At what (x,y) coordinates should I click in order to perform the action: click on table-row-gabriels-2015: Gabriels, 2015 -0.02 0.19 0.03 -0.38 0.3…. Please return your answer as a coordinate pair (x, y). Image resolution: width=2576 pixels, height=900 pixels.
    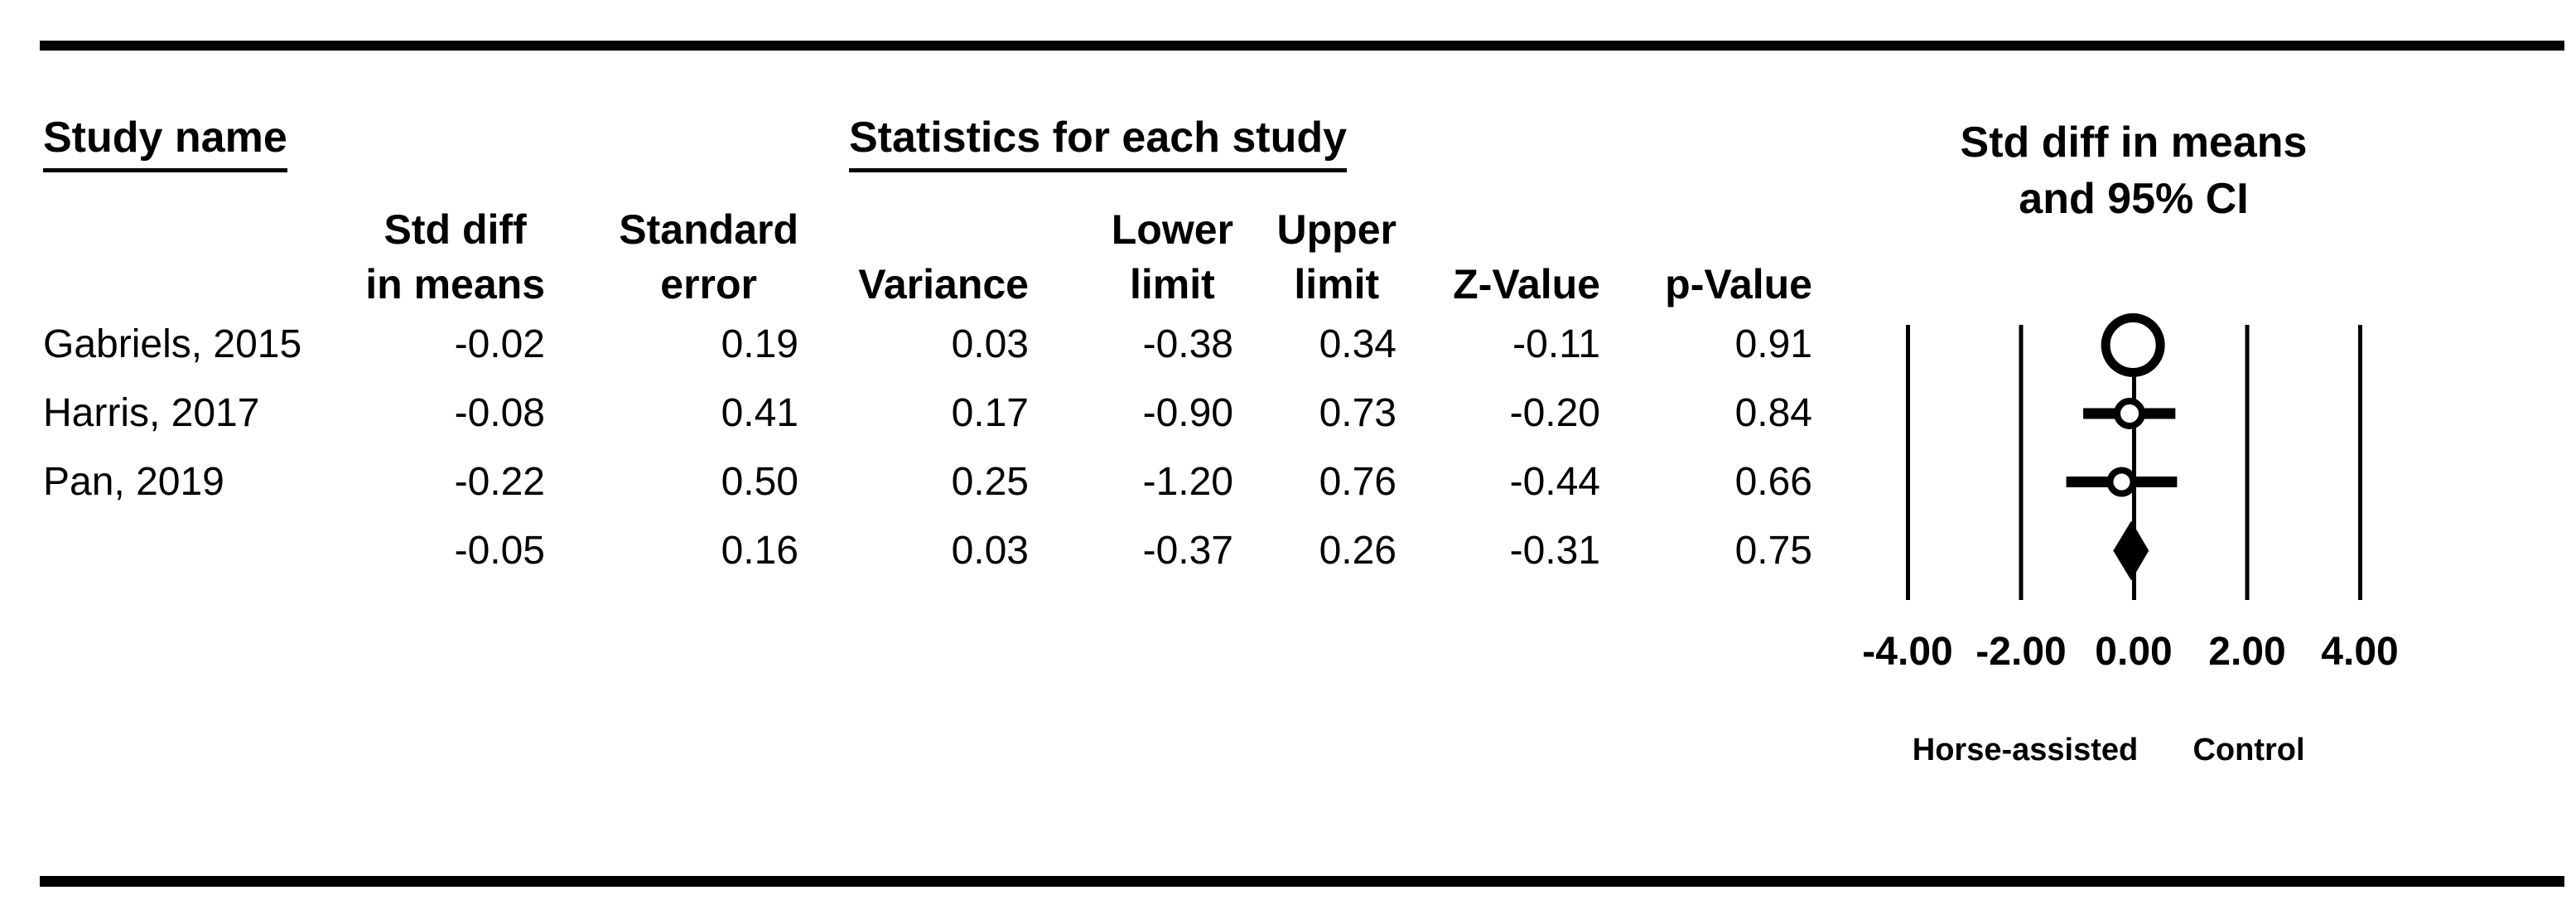
    Looking at the image, I should click on (928, 345).